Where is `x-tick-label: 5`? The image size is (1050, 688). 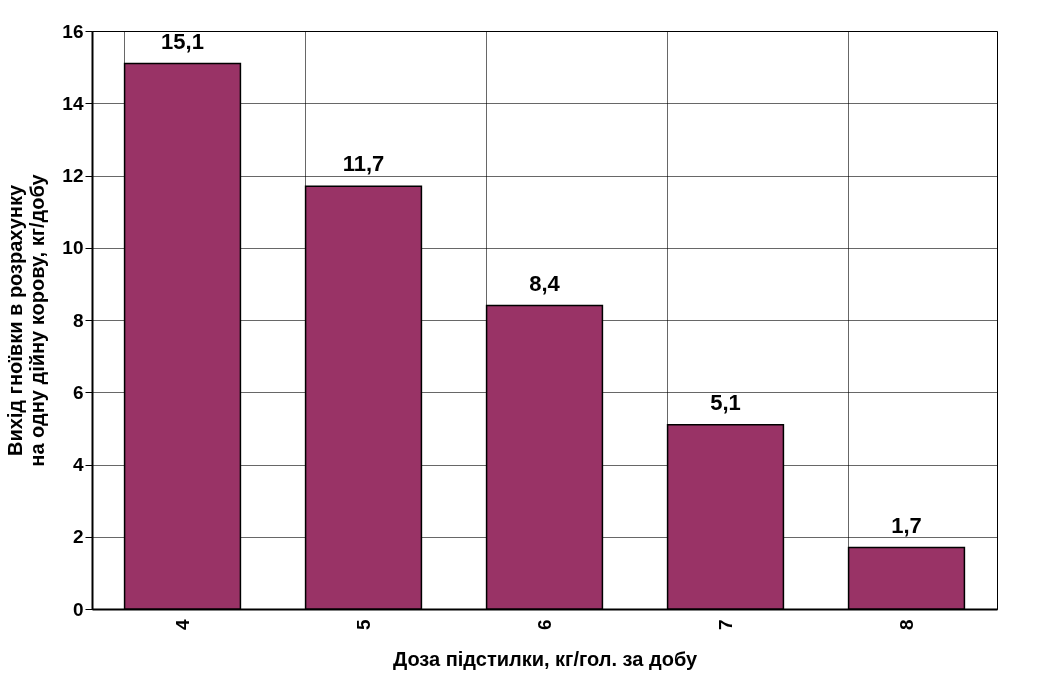 x-tick-label: 5 is located at coordinates (363, 625).